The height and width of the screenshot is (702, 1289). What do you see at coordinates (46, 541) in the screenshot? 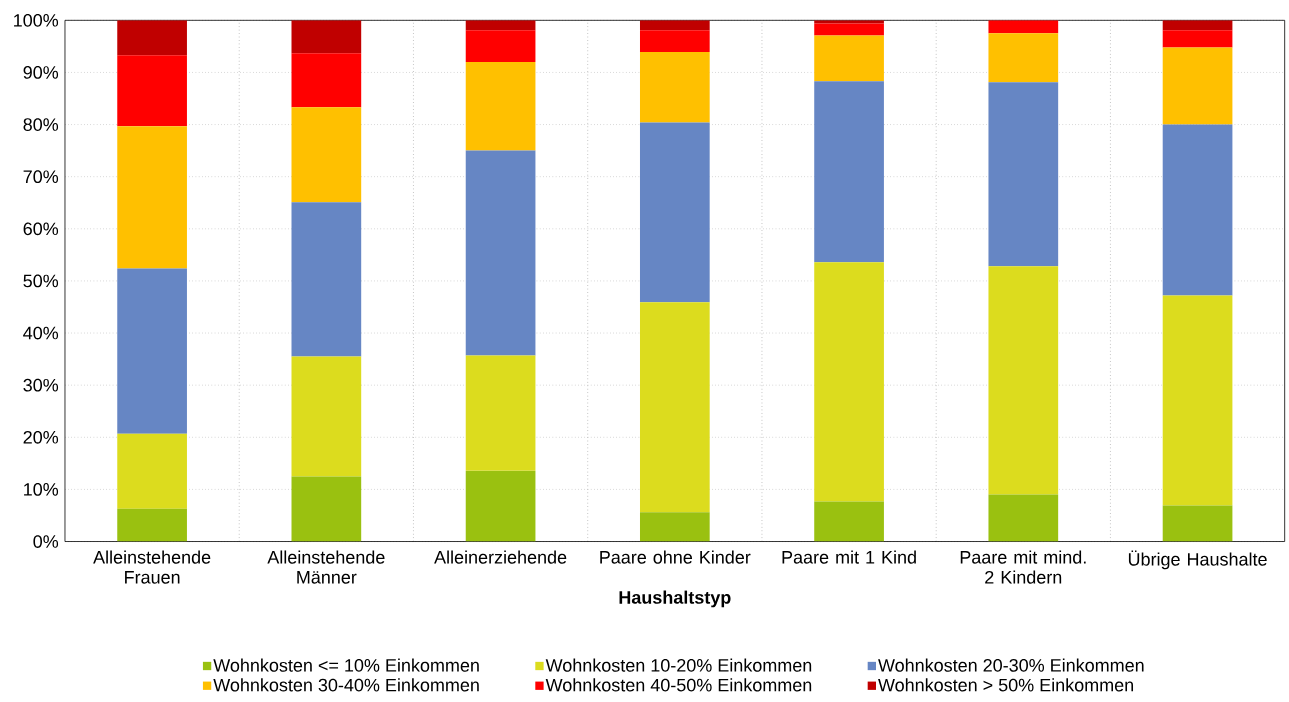
I see `y-tick-label: 0%` at bounding box center [46, 541].